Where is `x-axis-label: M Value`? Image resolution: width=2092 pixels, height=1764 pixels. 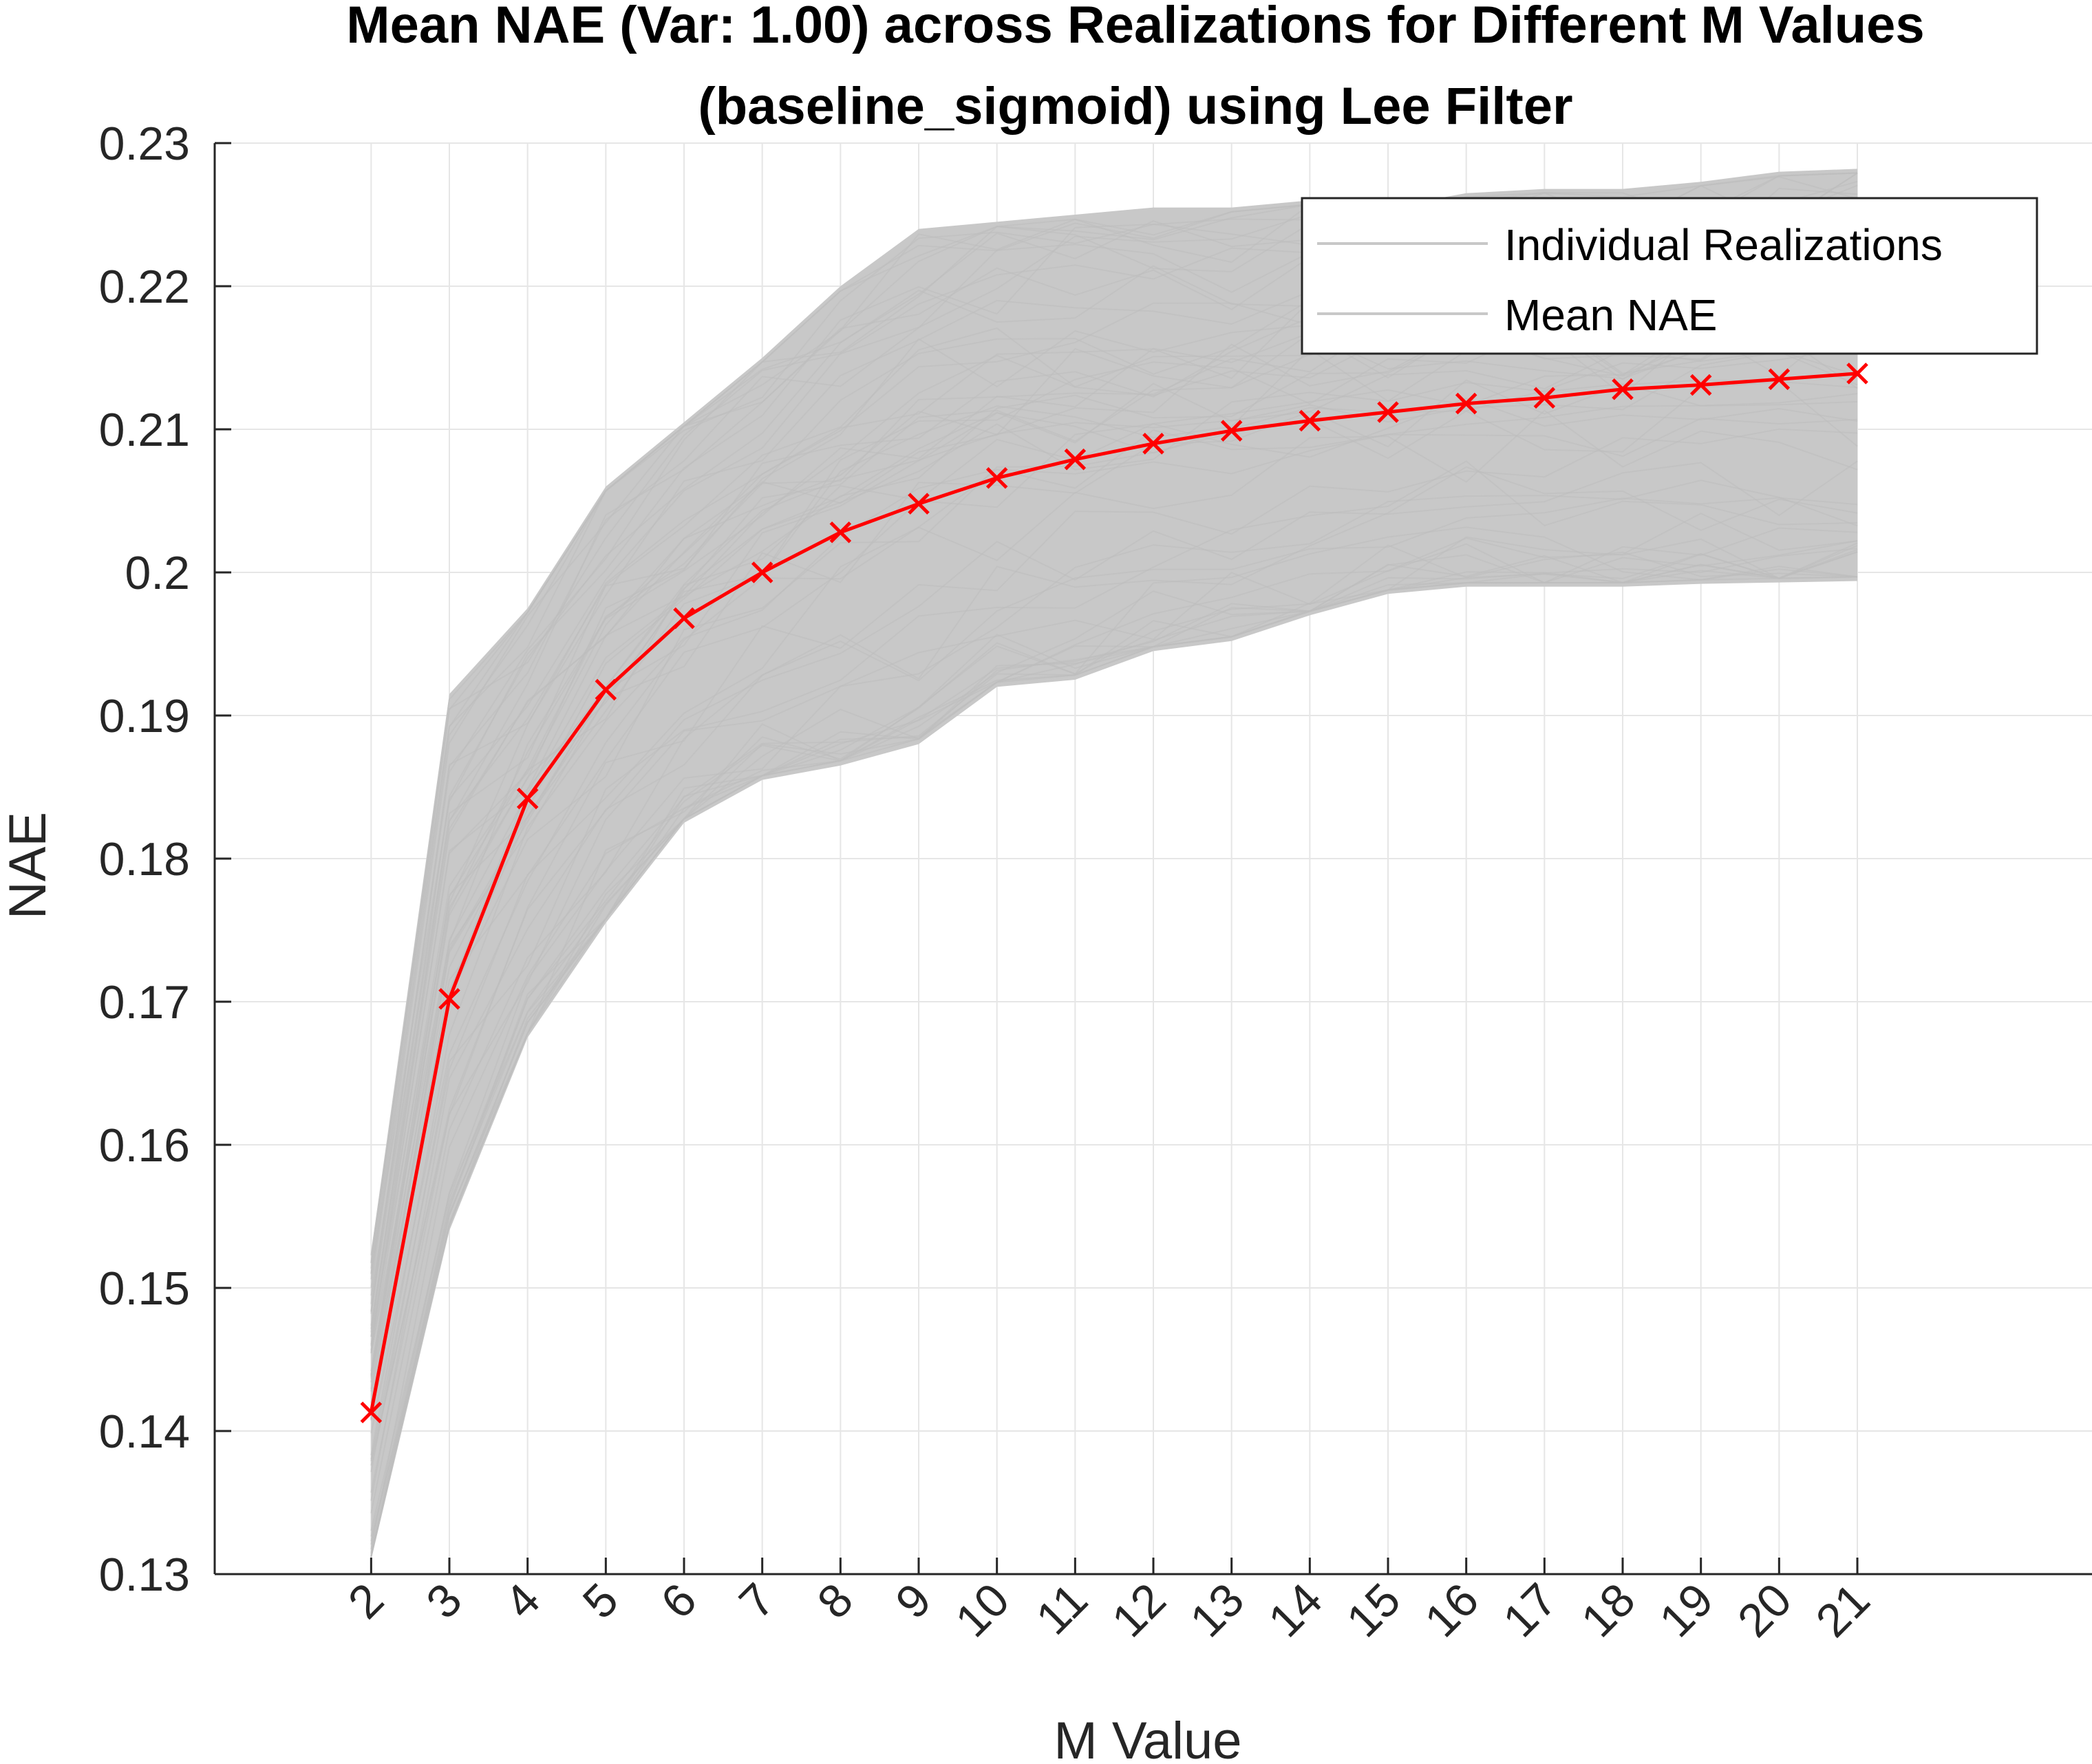
x-axis-label: M Value is located at coordinates (1147, 1738).